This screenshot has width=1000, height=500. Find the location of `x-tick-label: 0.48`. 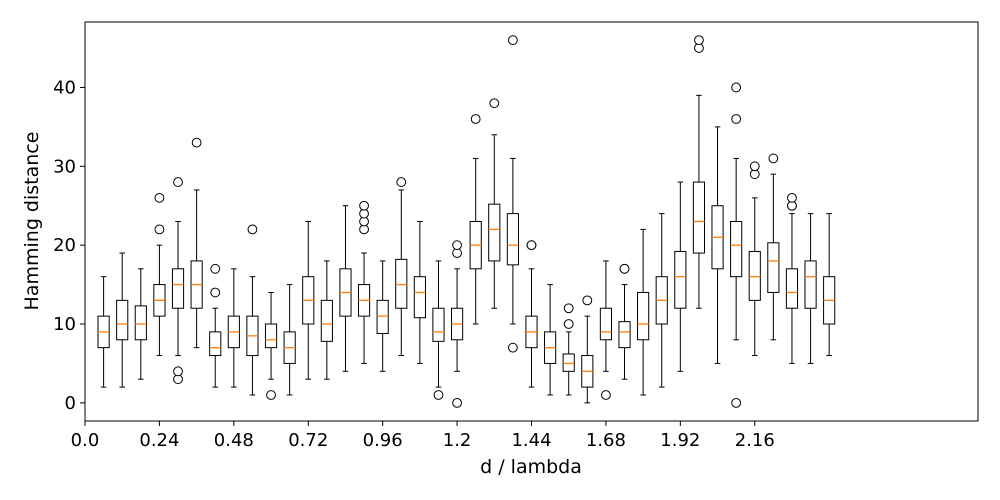

x-tick-label: 0.48 is located at coordinates (234, 440).